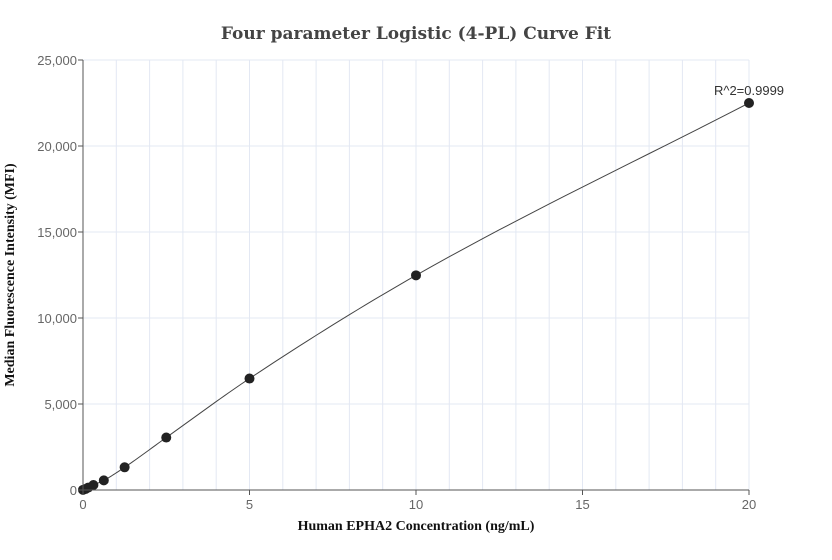 This screenshot has height=560, width=832. What do you see at coordinates (57, 60) in the screenshot?
I see `y-tick-label: 25,000` at bounding box center [57, 60].